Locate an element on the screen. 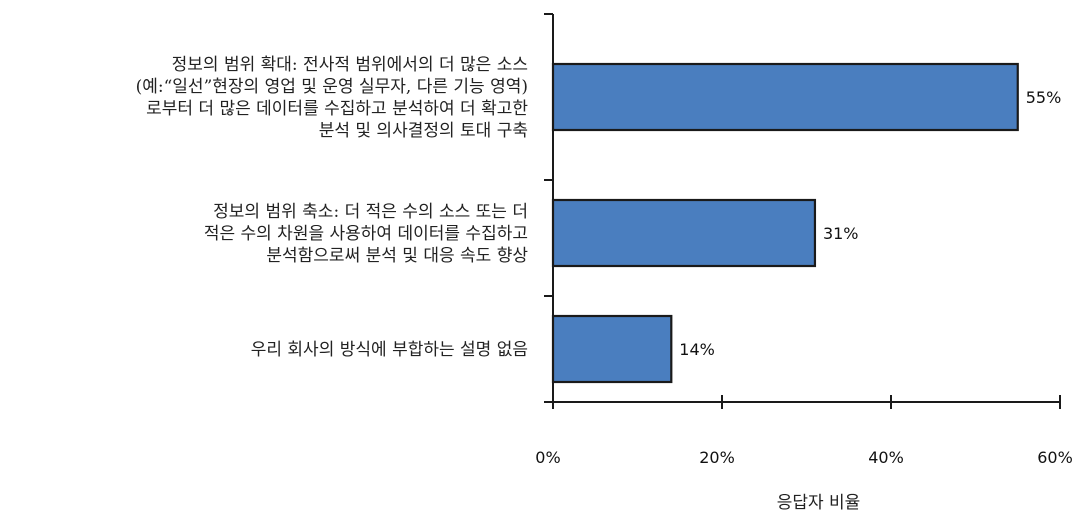 The height and width of the screenshot is (518, 1072). category-label-line: 정보의 범위 확대: 전사적 범위에서의 더 많은 소스 is located at coordinates (350, 65).